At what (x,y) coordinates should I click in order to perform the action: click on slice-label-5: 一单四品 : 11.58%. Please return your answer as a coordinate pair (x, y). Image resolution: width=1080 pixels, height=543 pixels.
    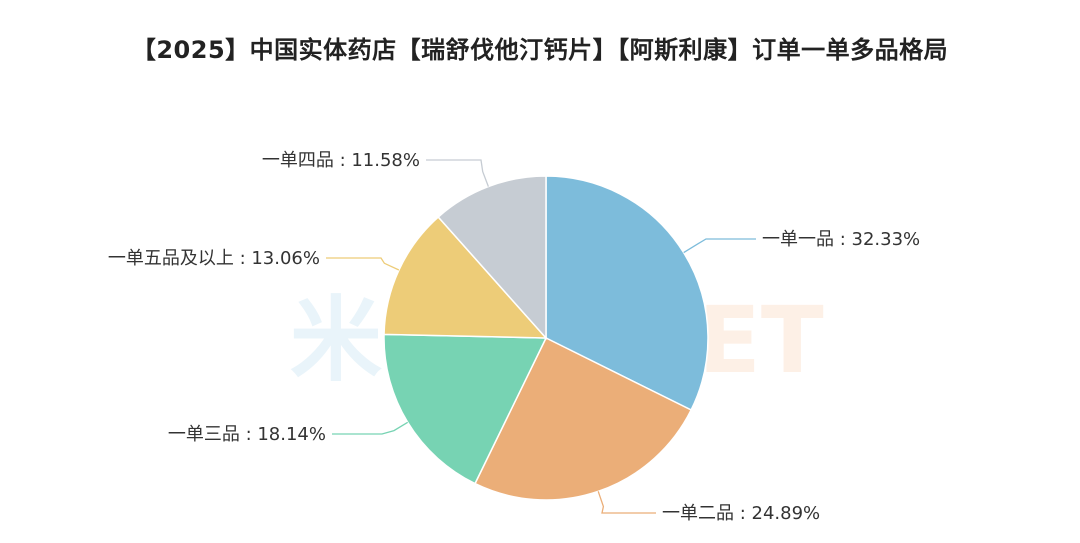
    Looking at the image, I should click on (341, 160).